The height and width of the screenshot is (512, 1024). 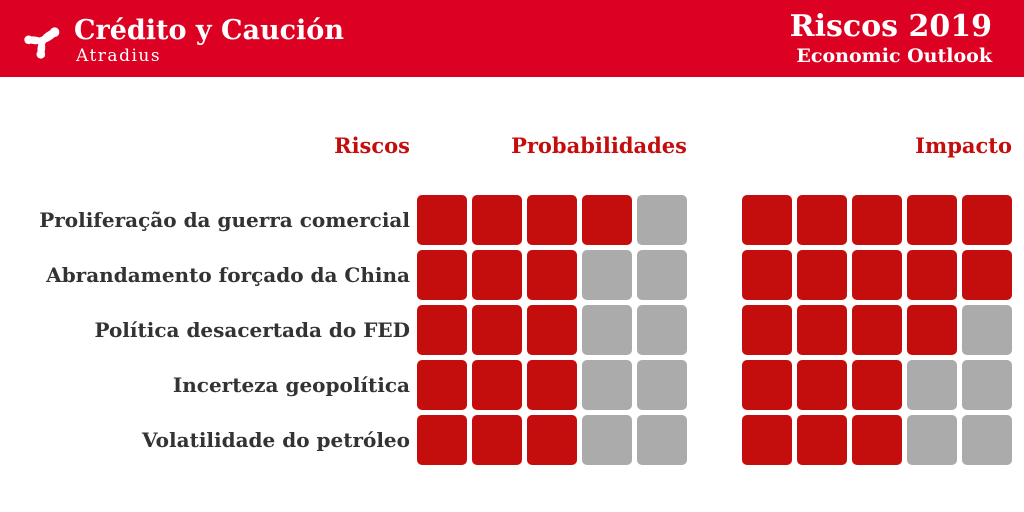 I want to click on risk-label: Proliferação da guerra comercial, so click(x=224, y=220).